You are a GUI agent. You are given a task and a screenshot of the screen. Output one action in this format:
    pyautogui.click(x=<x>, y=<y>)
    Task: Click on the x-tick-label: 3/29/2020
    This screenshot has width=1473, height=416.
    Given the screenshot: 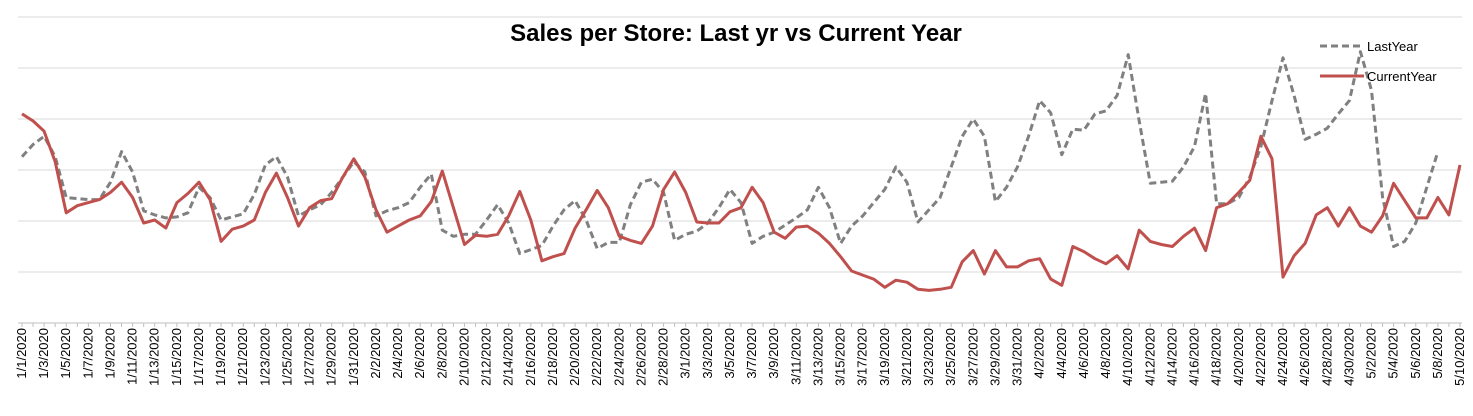 What is the action you would take?
    pyautogui.click(x=994, y=357)
    